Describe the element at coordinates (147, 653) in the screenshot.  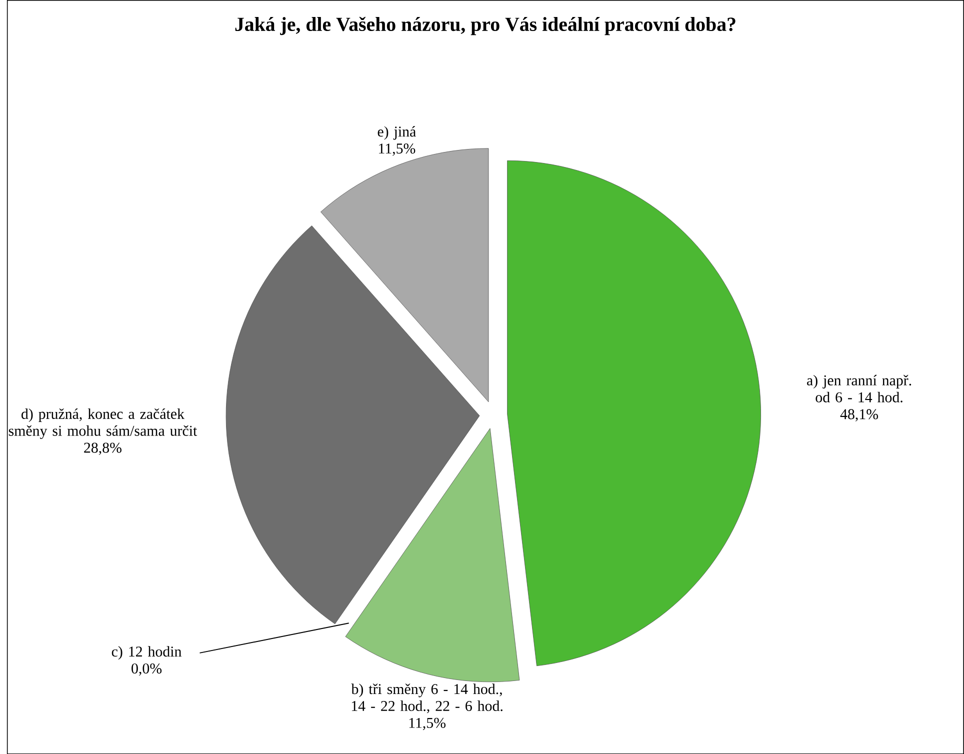
I see `category-label: c) 12 hodin` at that location.